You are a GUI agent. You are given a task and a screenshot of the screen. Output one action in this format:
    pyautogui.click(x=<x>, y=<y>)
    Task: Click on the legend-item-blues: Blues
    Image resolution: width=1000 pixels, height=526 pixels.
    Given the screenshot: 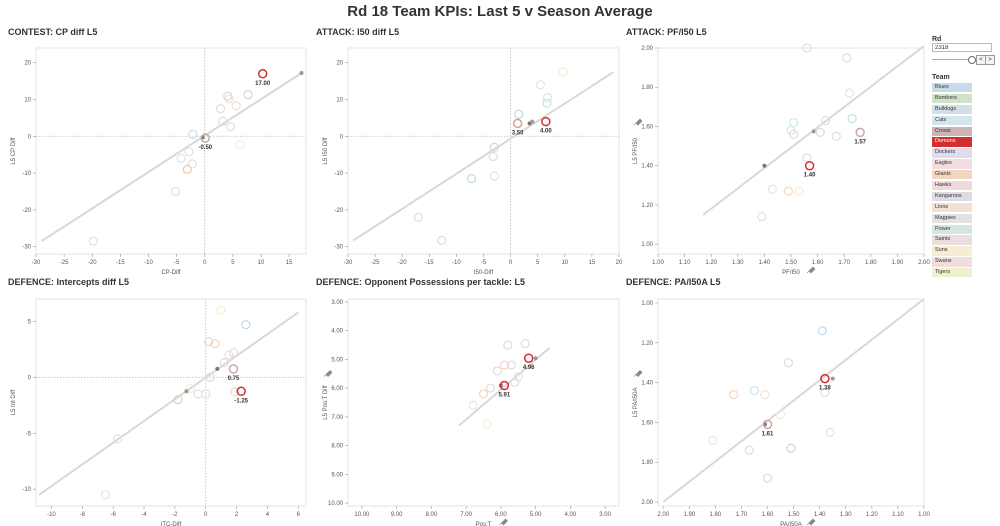 What is the action you would take?
    pyautogui.click(x=952, y=88)
    